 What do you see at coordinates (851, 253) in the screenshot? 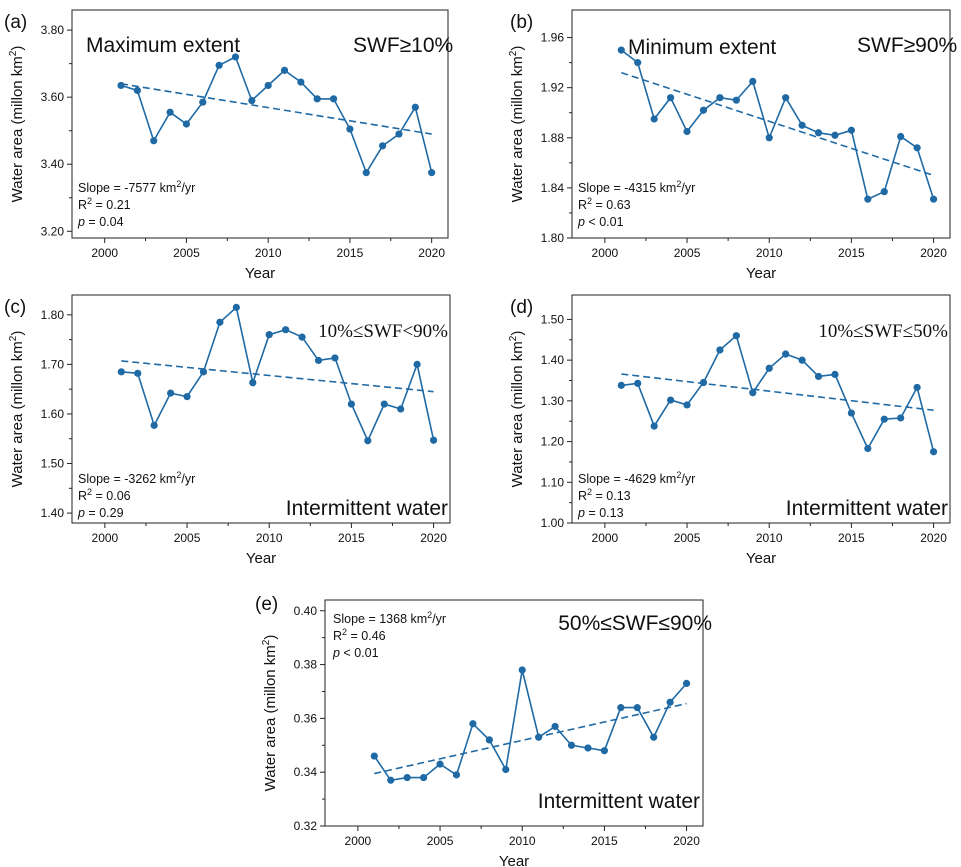
I see `x-tick-label: 2015` at bounding box center [851, 253].